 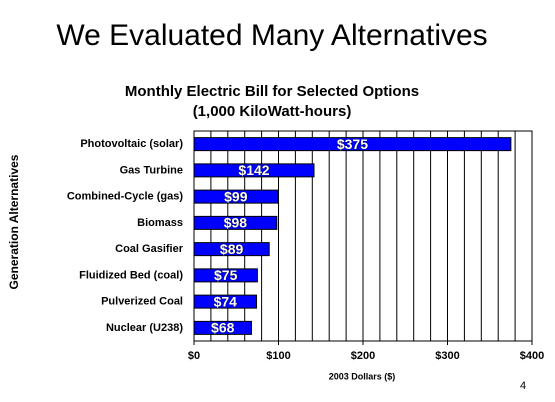 What do you see at coordinates (151, 170) in the screenshot?
I see `y-tick-label: Gas Turbine` at bounding box center [151, 170].